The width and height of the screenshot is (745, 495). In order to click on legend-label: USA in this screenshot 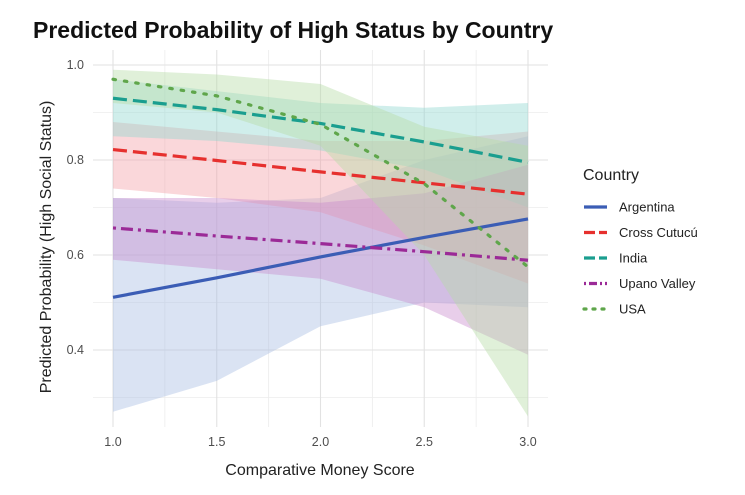, I will do `click(632, 309)`.